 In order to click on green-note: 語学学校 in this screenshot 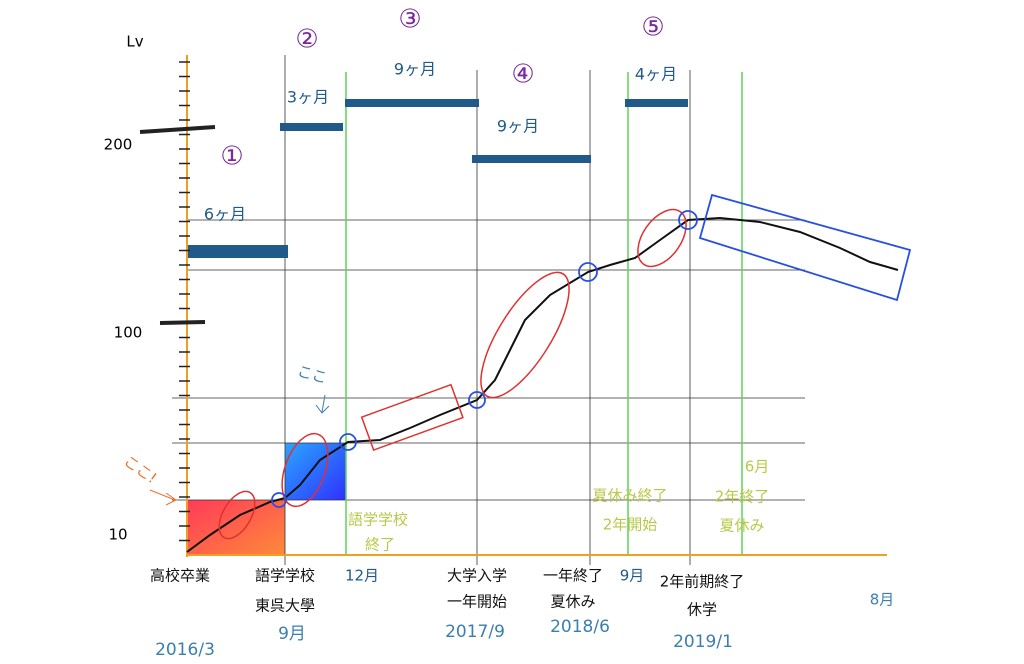, I will do `click(378, 520)`.